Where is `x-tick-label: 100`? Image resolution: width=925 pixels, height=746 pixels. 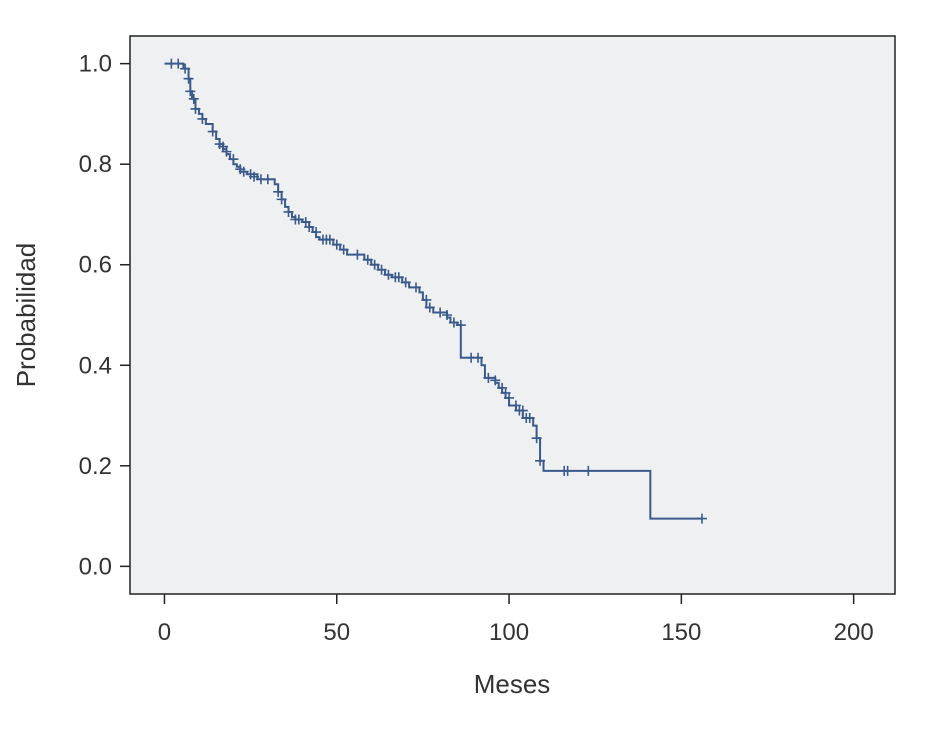 x-tick-label: 100 is located at coordinates (509, 632).